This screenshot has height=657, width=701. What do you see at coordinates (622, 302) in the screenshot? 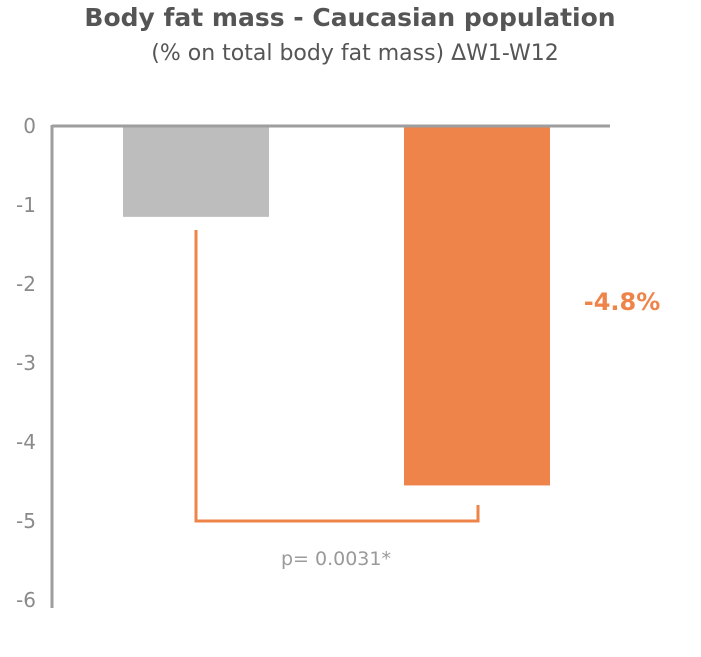
I see `treatment-change-label: -4.8%` at bounding box center [622, 302].